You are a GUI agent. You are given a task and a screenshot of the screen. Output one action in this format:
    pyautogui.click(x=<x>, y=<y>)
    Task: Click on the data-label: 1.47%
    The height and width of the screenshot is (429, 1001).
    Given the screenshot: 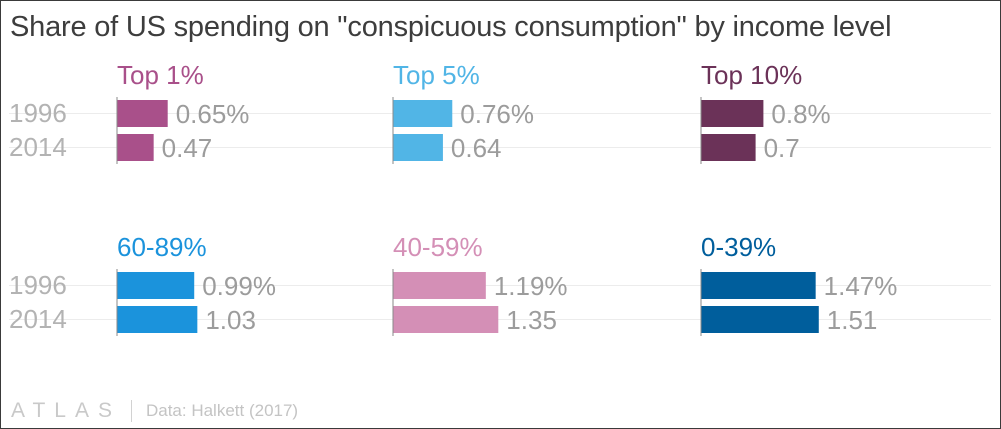 What is the action you would take?
    pyautogui.click(x=861, y=286)
    